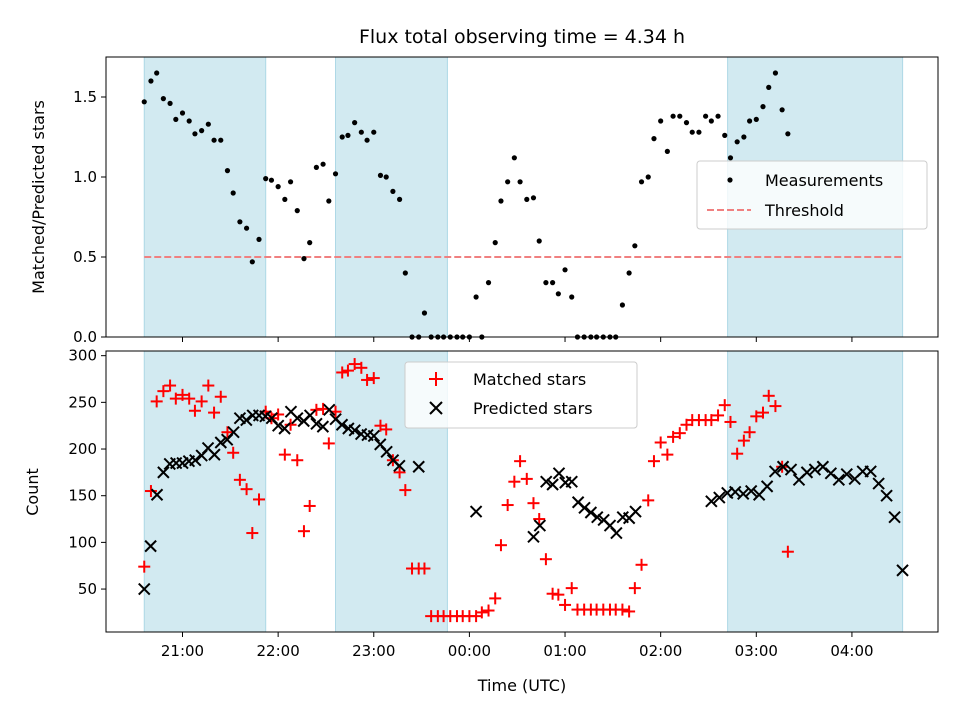 This screenshot has width=960, height=724. I want to click on legend-predicted-label: Predicted stars, so click(533, 408).